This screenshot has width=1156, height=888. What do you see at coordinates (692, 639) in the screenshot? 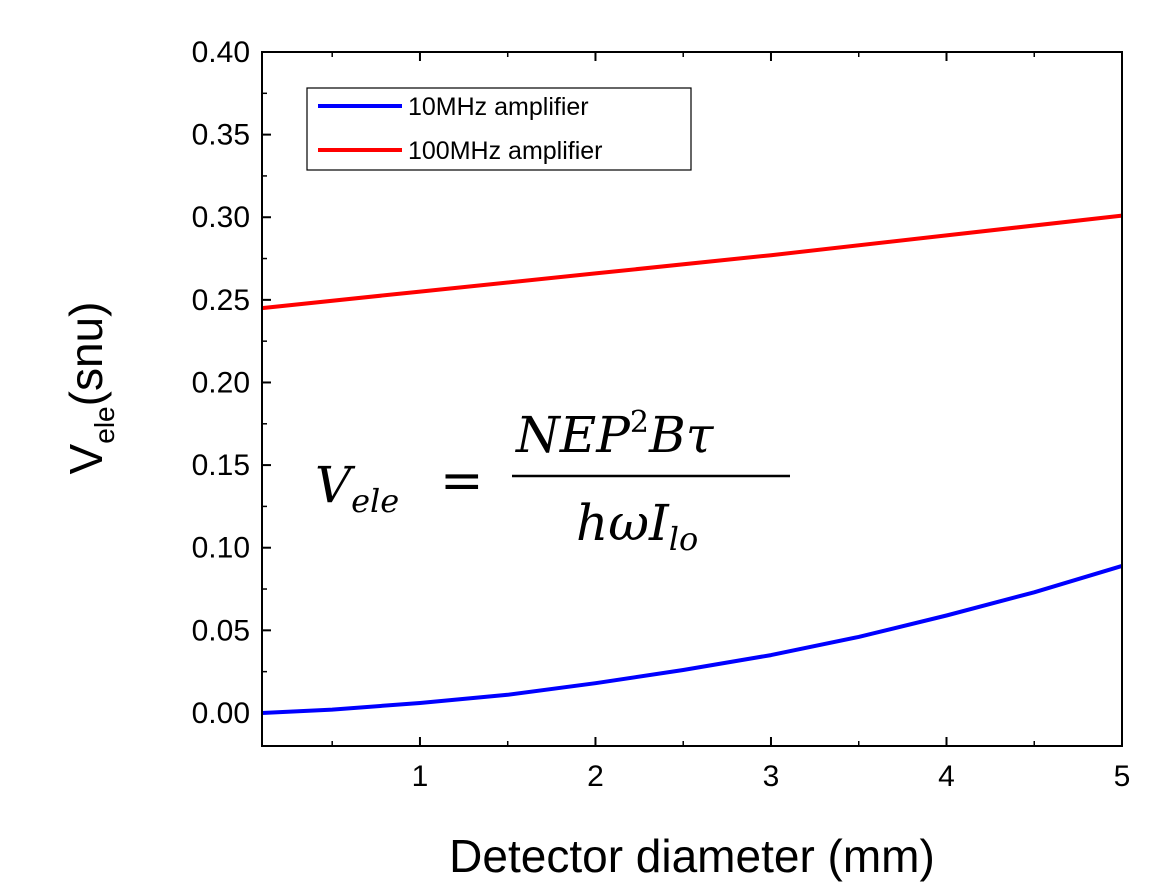
I see `series-line-10mhz` at bounding box center [692, 639].